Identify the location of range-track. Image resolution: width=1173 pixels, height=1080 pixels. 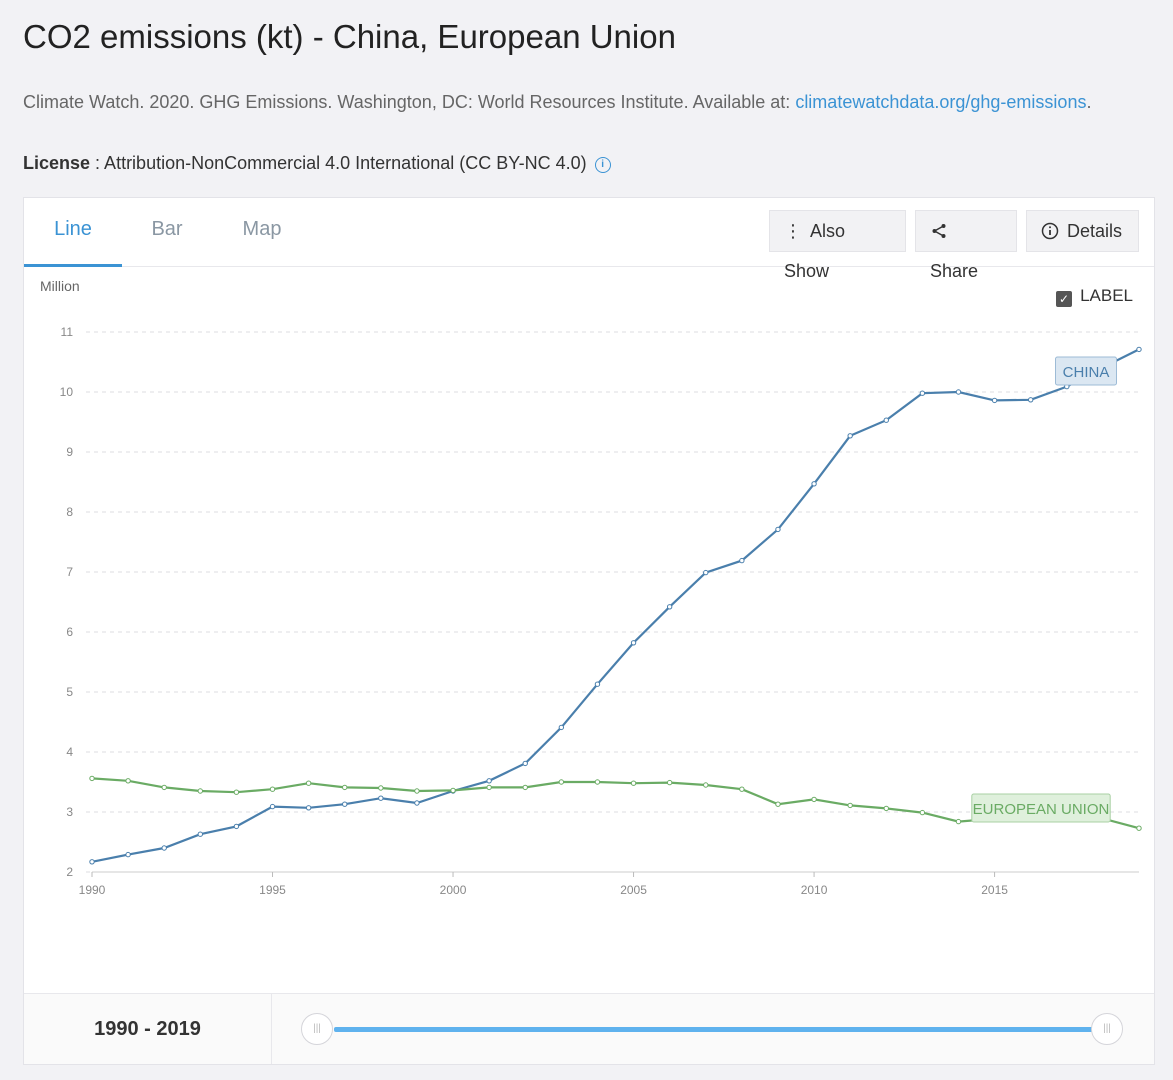
(720, 1029).